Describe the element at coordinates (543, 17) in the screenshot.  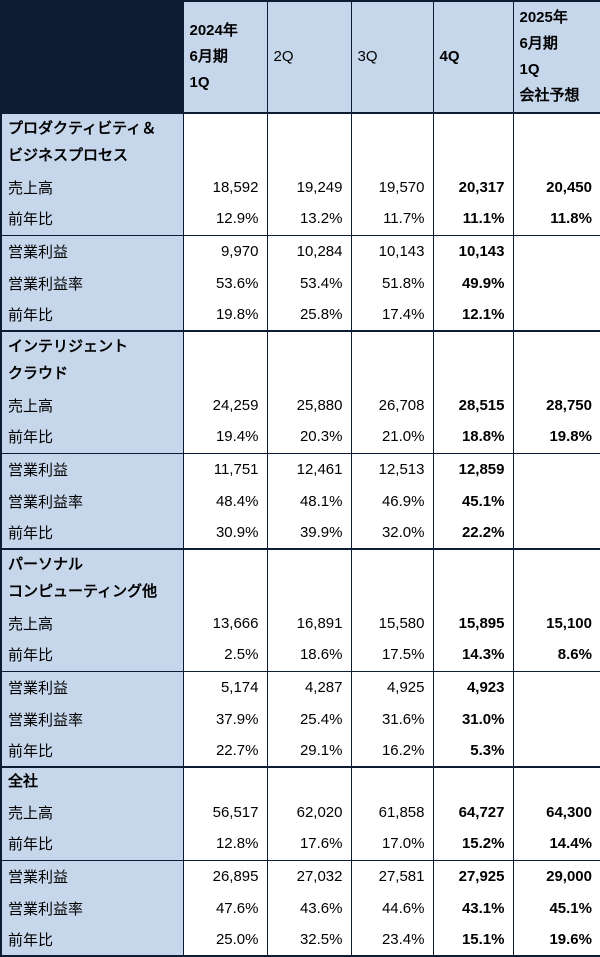
I see `column-header-line: 2025年` at that location.